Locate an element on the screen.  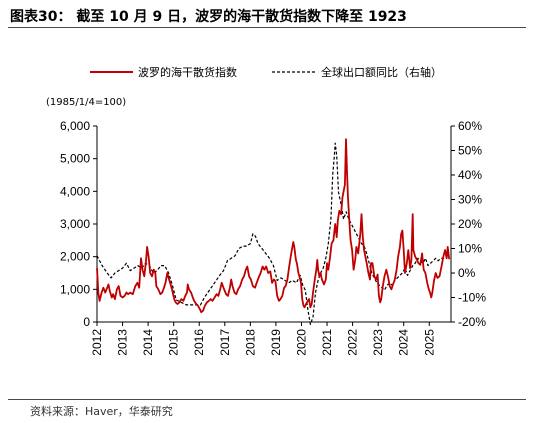
right-tick-label: -10% is located at coordinates (472, 298).